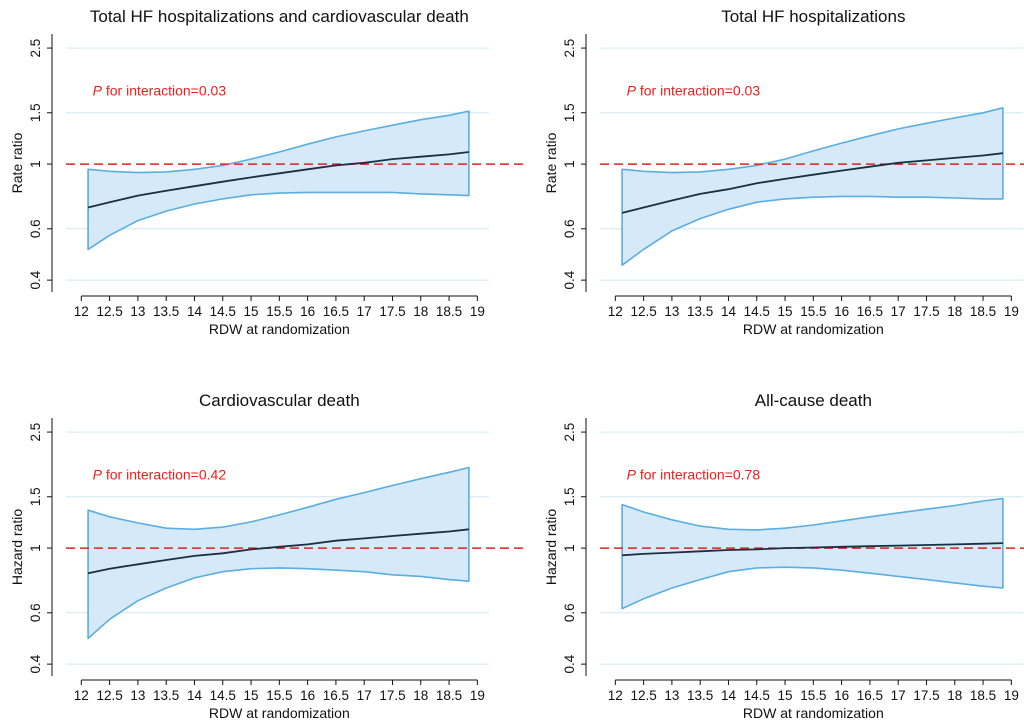  Describe the element at coordinates (160, 474) in the screenshot. I see `interaction-p-value: P for interaction=0.42` at that location.